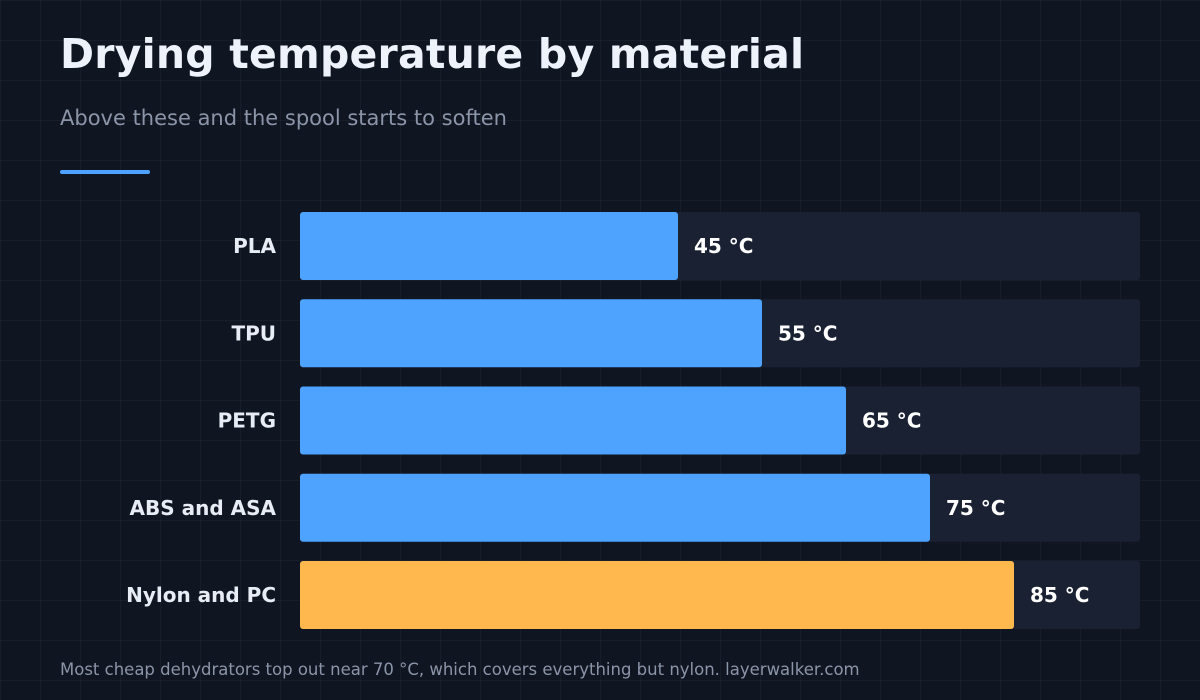  What do you see at coordinates (975, 508) in the screenshot?
I see `value-label: 75 °C` at bounding box center [975, 508].